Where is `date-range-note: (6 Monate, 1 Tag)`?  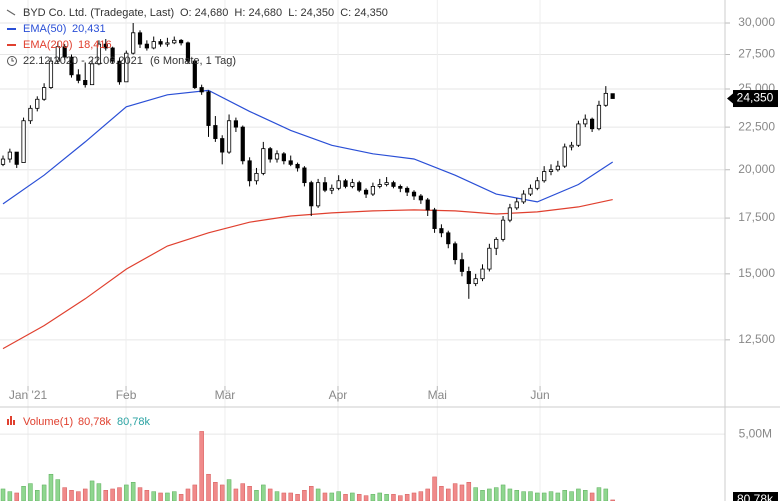 date-range-note: (6 Monate, 1 Tag) is located at coordinates (193, 61).